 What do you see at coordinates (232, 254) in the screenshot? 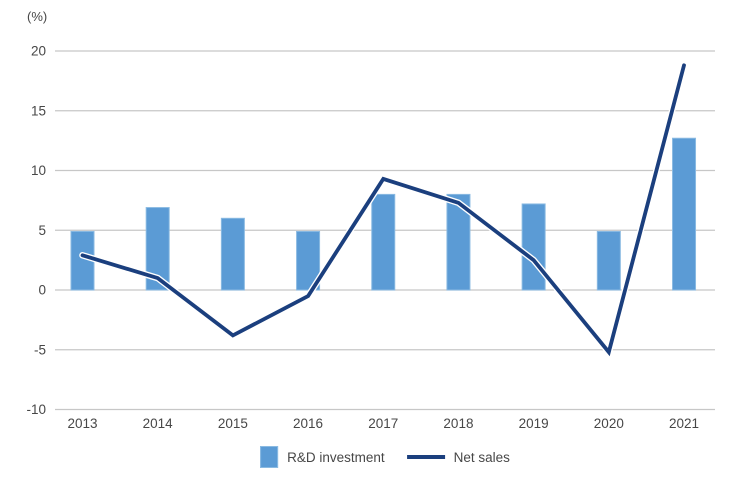
I see `bar-2015` at bounding box center [232, 254].